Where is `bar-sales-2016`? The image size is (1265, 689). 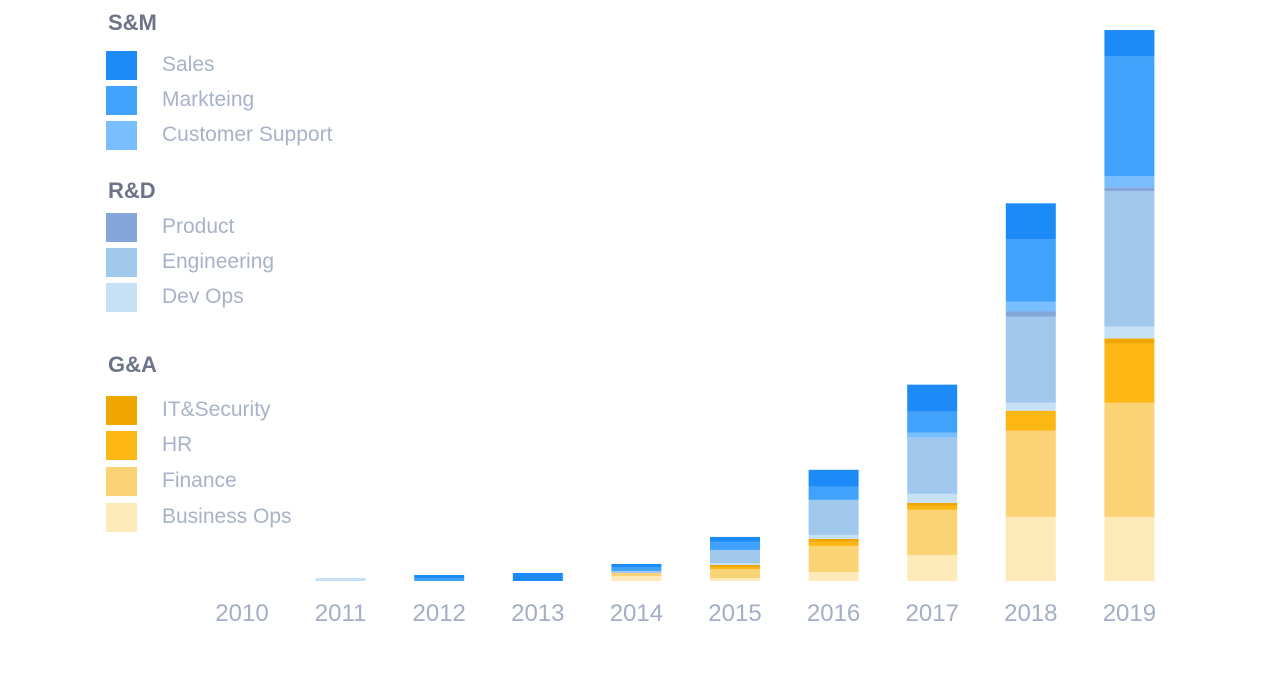 bar-sales-2016 is located at coordinates (833, 478).